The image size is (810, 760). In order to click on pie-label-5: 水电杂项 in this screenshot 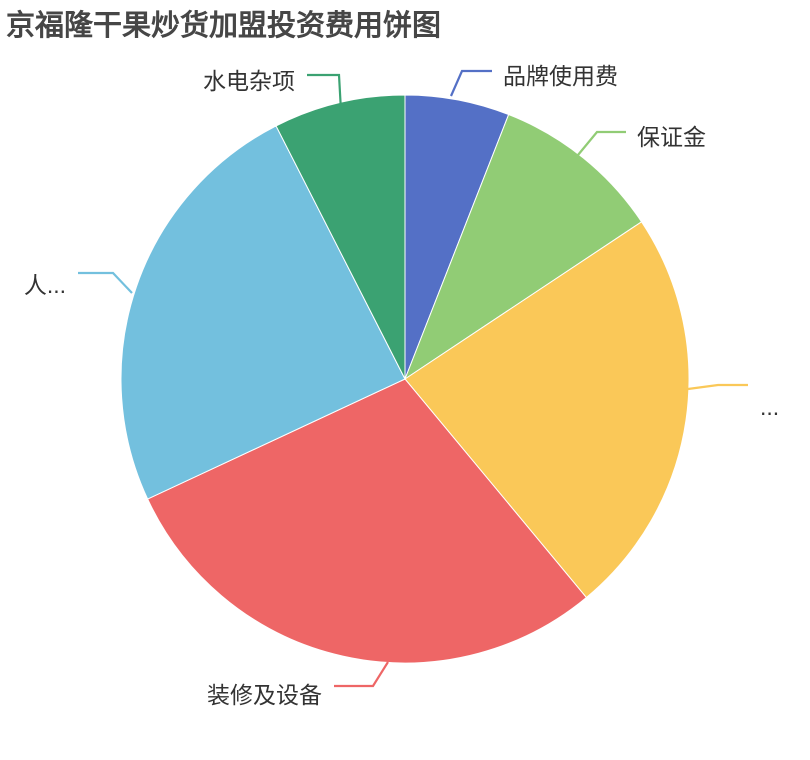, I will do `click(249, 81)`.